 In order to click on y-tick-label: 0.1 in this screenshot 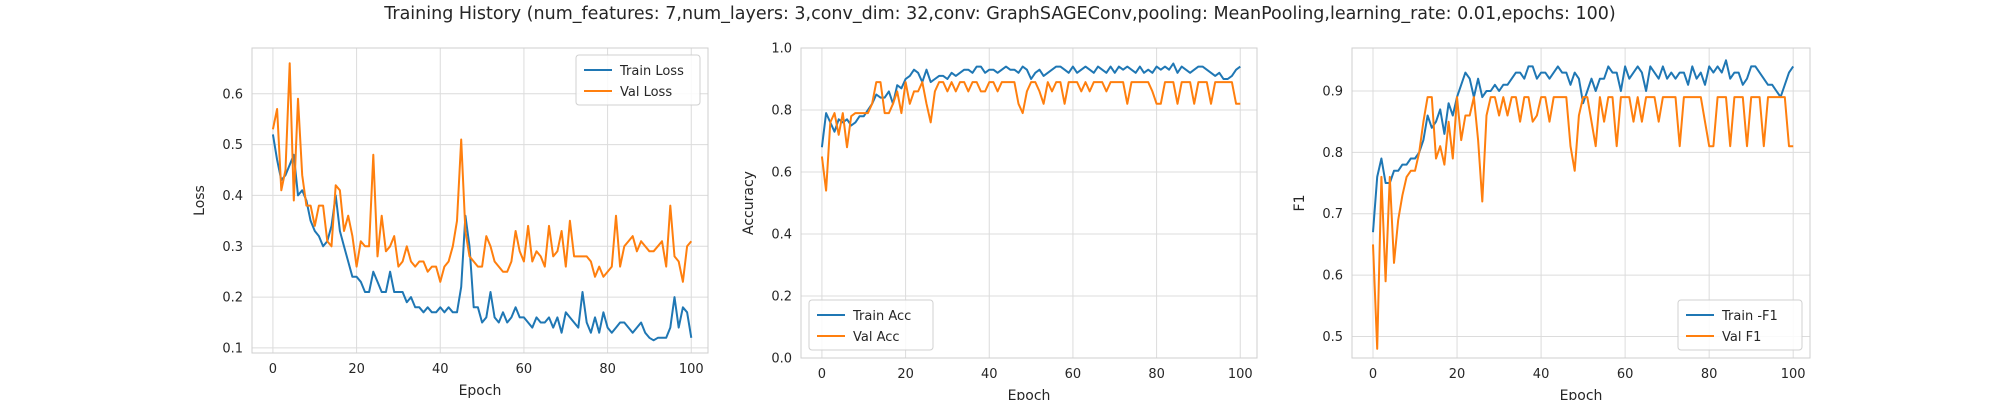, I will do `click(232, 348)`.